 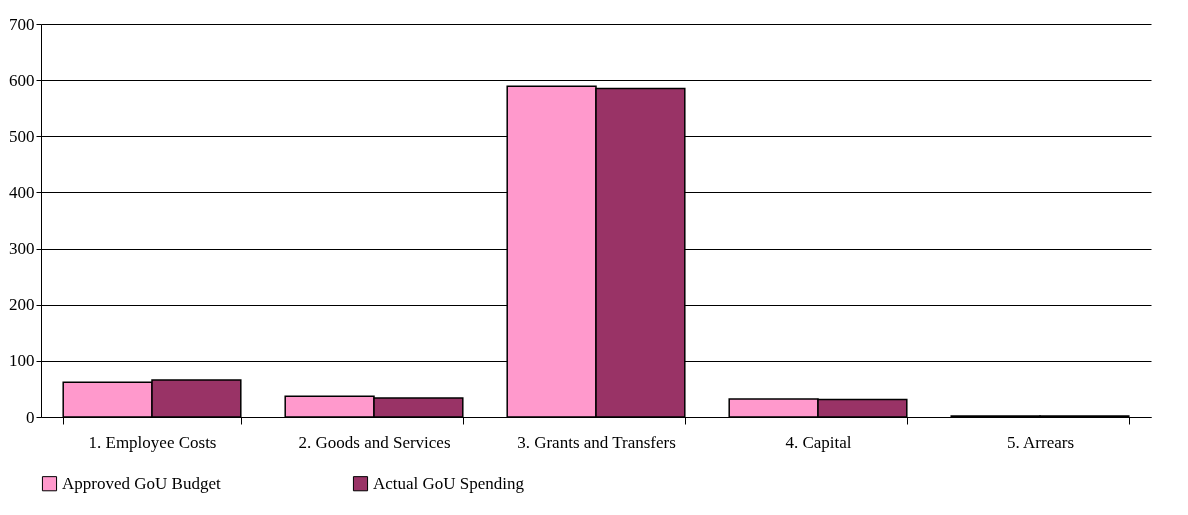 I want to click on legend-label: Approved GoU Budget, so click(x=141, y=483).